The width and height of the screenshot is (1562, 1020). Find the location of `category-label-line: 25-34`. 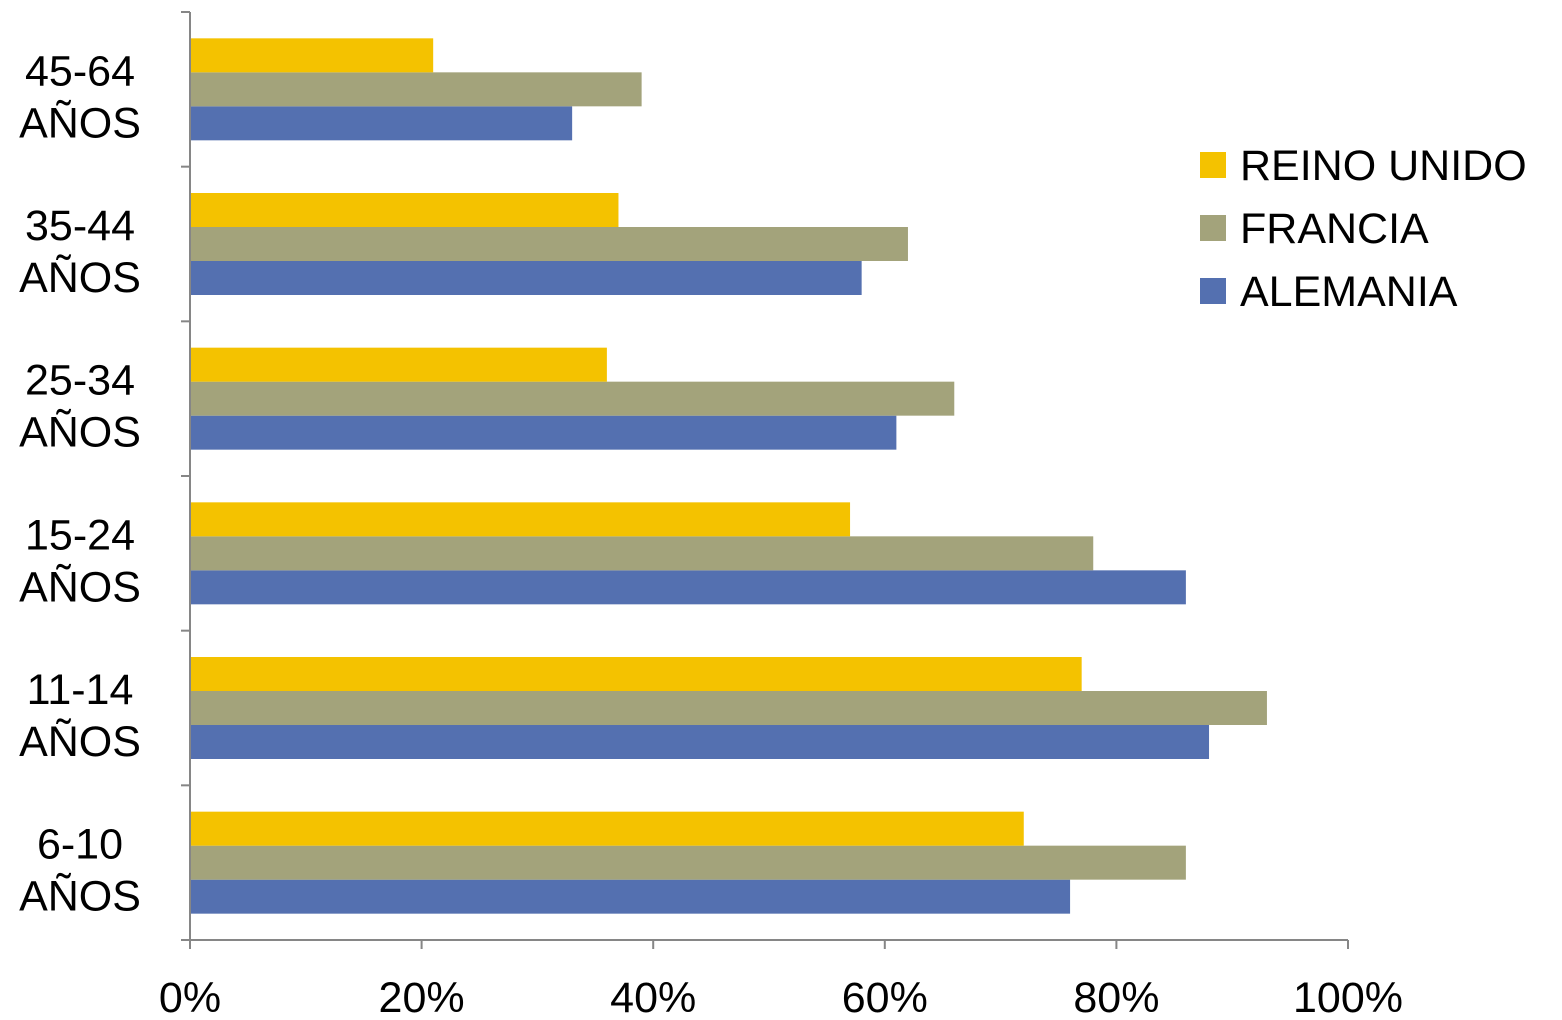

category-label-line: 25-34 is located at coordinates (80, 381).